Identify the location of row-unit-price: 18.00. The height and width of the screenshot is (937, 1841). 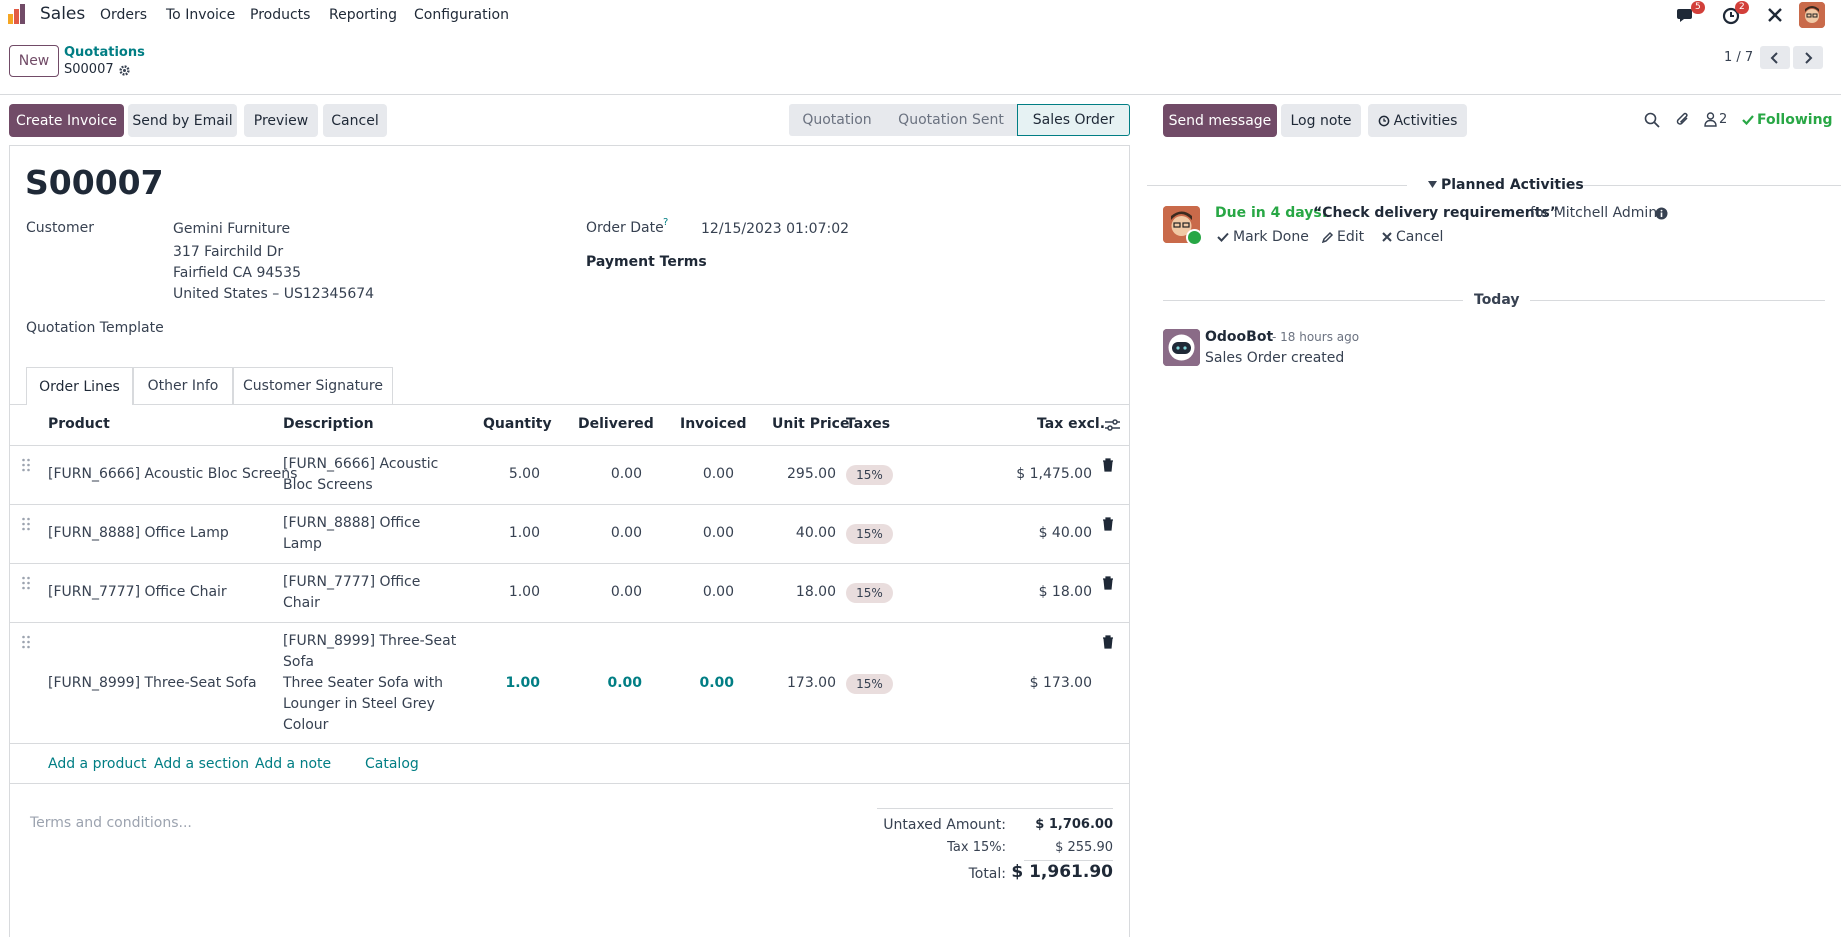
(815, 592).